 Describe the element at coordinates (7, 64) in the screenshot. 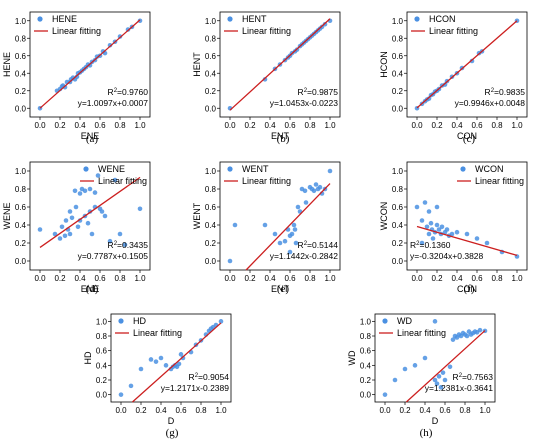

I see `y-axis-label: HENE` at that location.